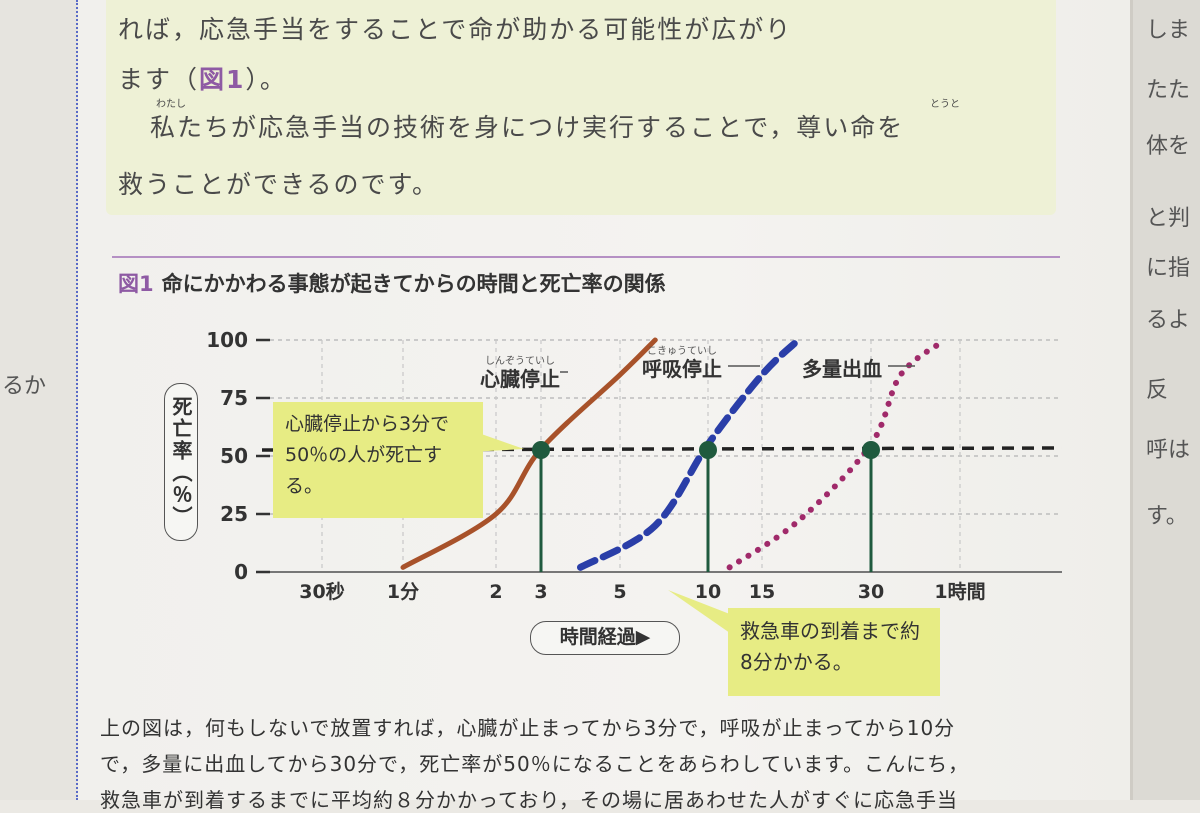  What do you see at coordinates (455, 29) in the screenshot?
I see `intro-line-1: れば，応急手当をすることで命が助かる可能性が広がり` at bounding box center [455, 29].